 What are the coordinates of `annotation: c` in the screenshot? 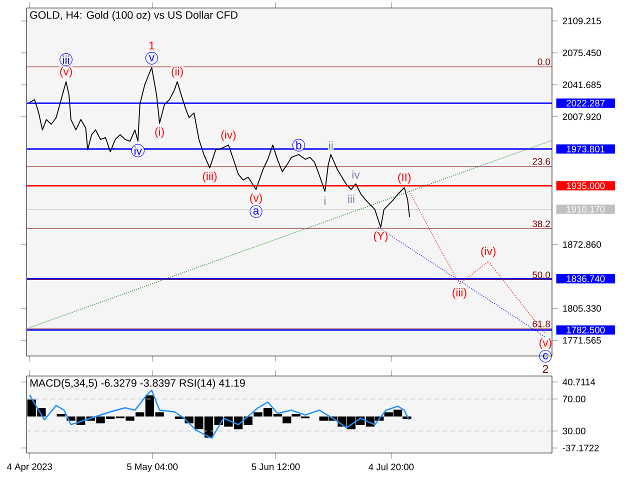 It's located at (545, 356).